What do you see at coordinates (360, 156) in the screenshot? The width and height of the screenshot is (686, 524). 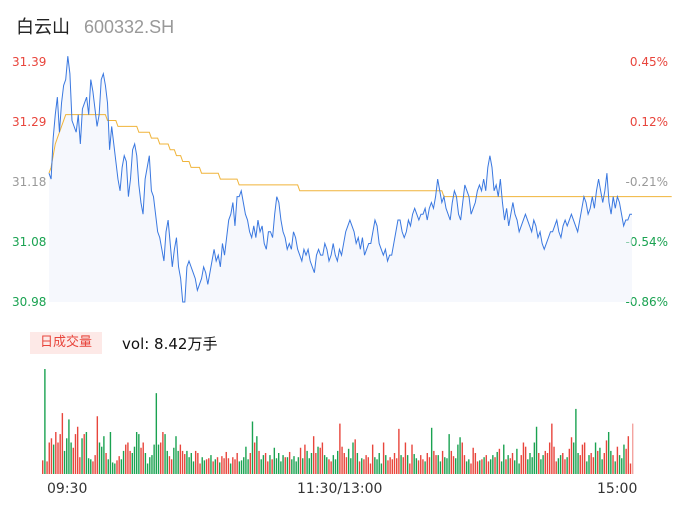 I see `average-price-line` at bounding box center [360, 156].